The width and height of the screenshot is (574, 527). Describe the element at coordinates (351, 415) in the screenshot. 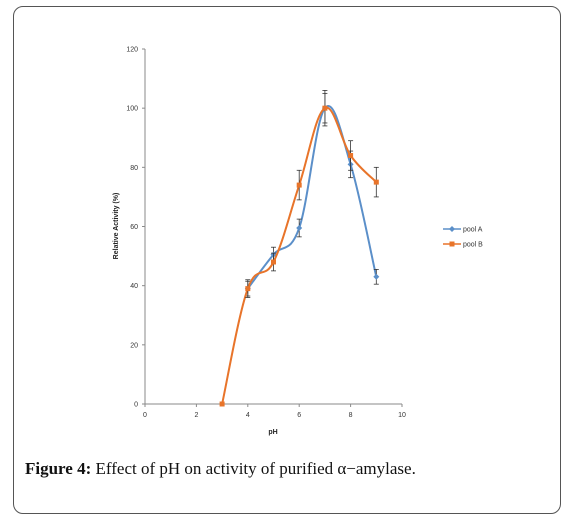

I see `x-tick-label: 8` at that location.